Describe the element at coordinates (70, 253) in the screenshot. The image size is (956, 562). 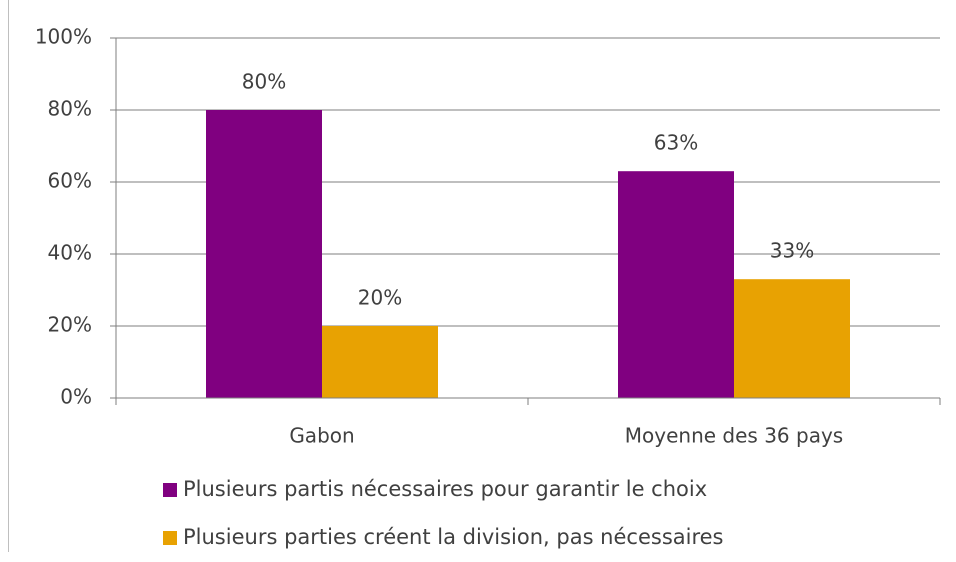
I see `y-tick-label: 40%` at that location.